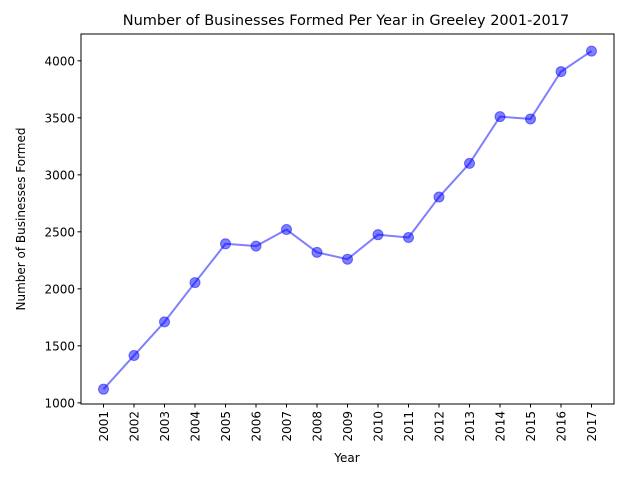  What do you see at coordinates (257, 426) in the screenshot?
I see `x-tick-label: 2006` at bounding box center [257, 426].